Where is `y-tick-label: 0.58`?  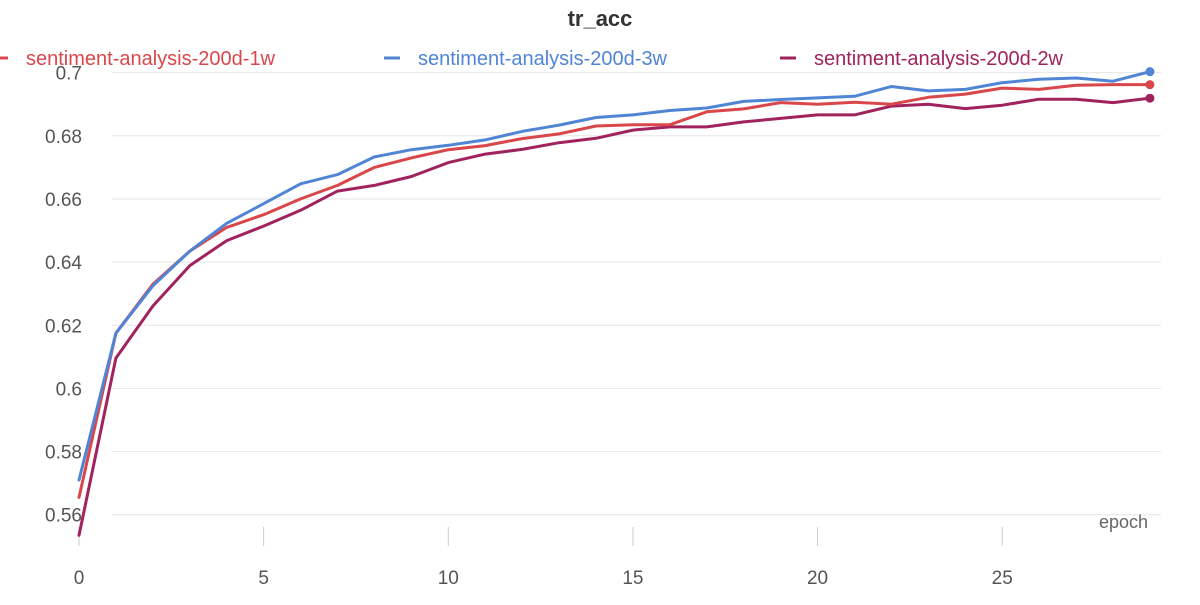
y-tick-label: 0.58 is located at coordinates (63, 453).